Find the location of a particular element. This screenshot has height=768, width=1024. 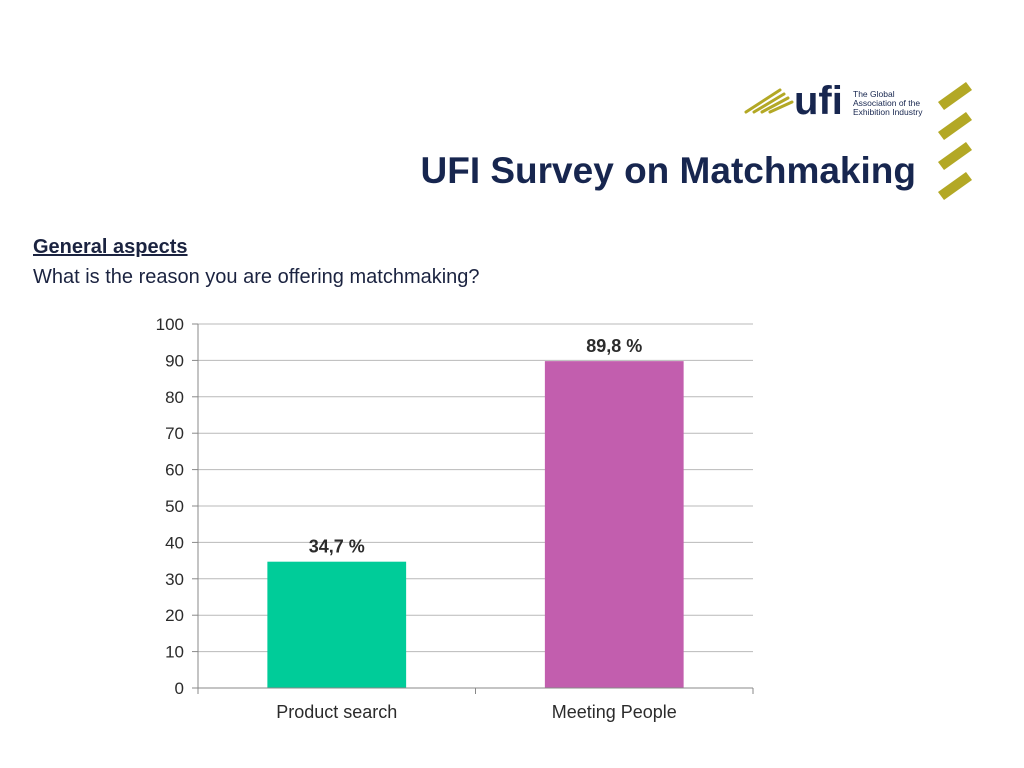

y-tick-label: 90 is located at coordinates (174, 360).